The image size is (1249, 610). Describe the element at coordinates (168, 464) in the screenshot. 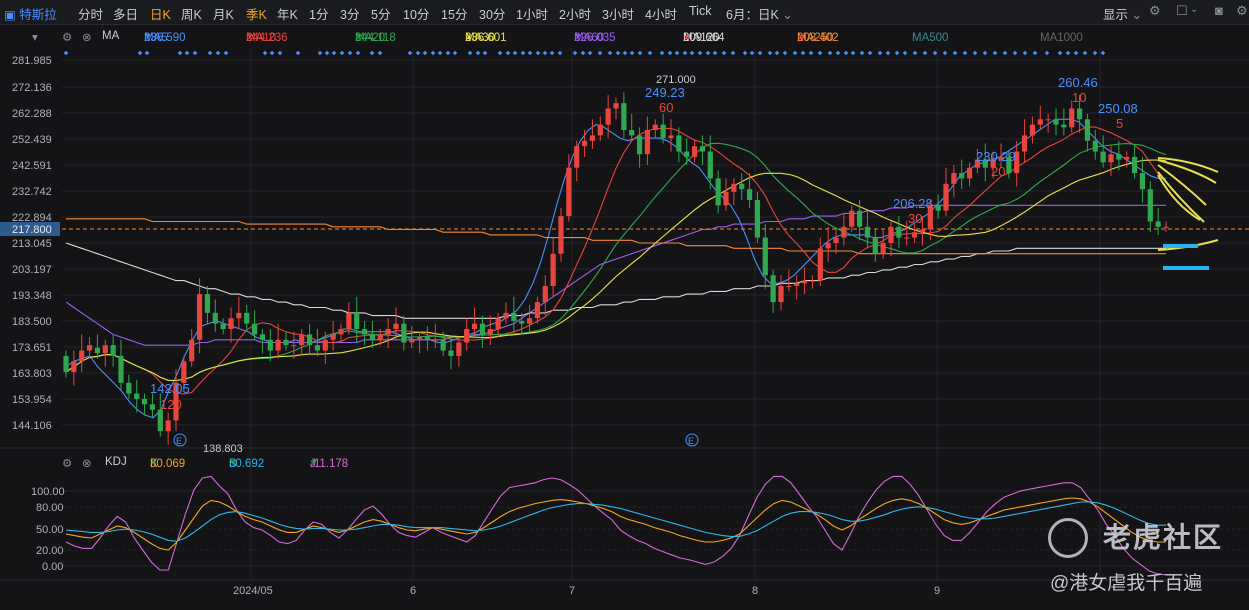

I see `kdj-value: 30.069` at that location.